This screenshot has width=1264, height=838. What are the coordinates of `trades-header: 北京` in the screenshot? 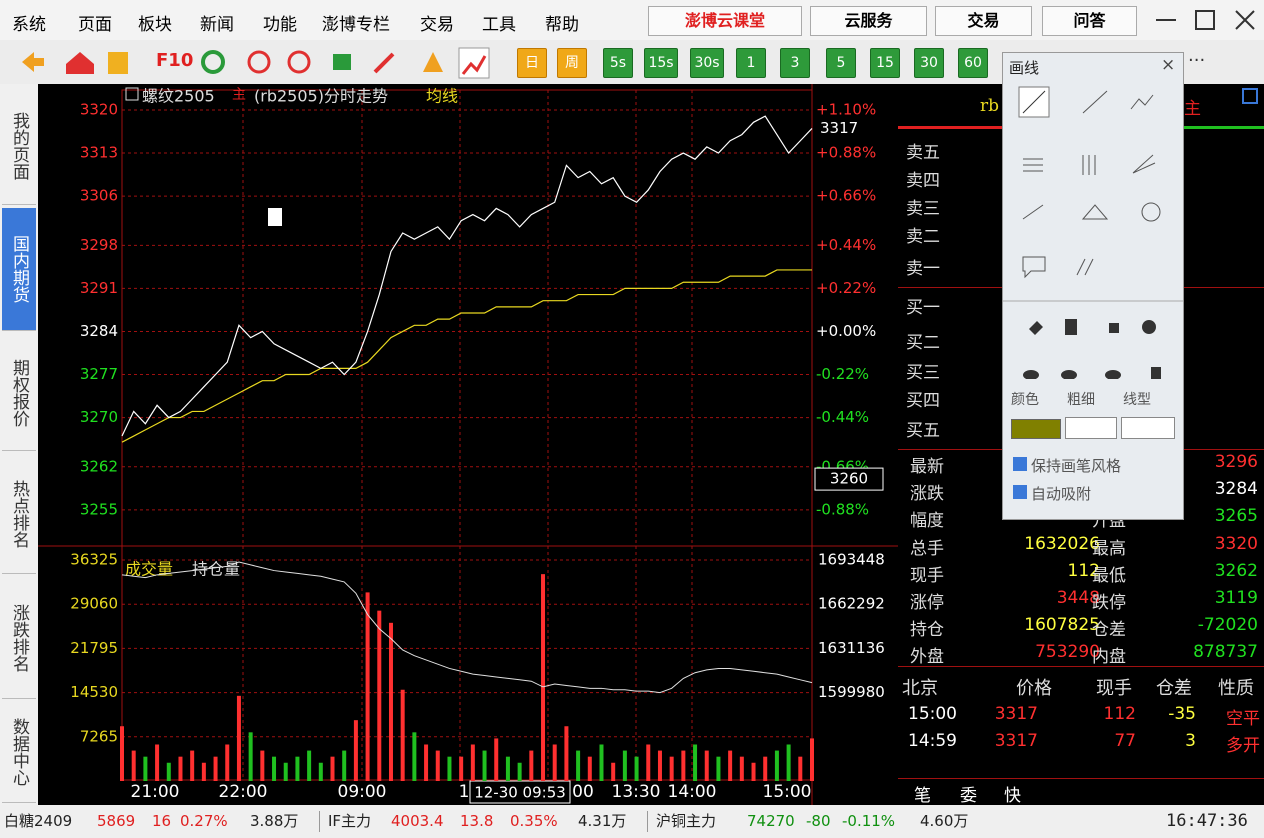 It's located at (920, 688).